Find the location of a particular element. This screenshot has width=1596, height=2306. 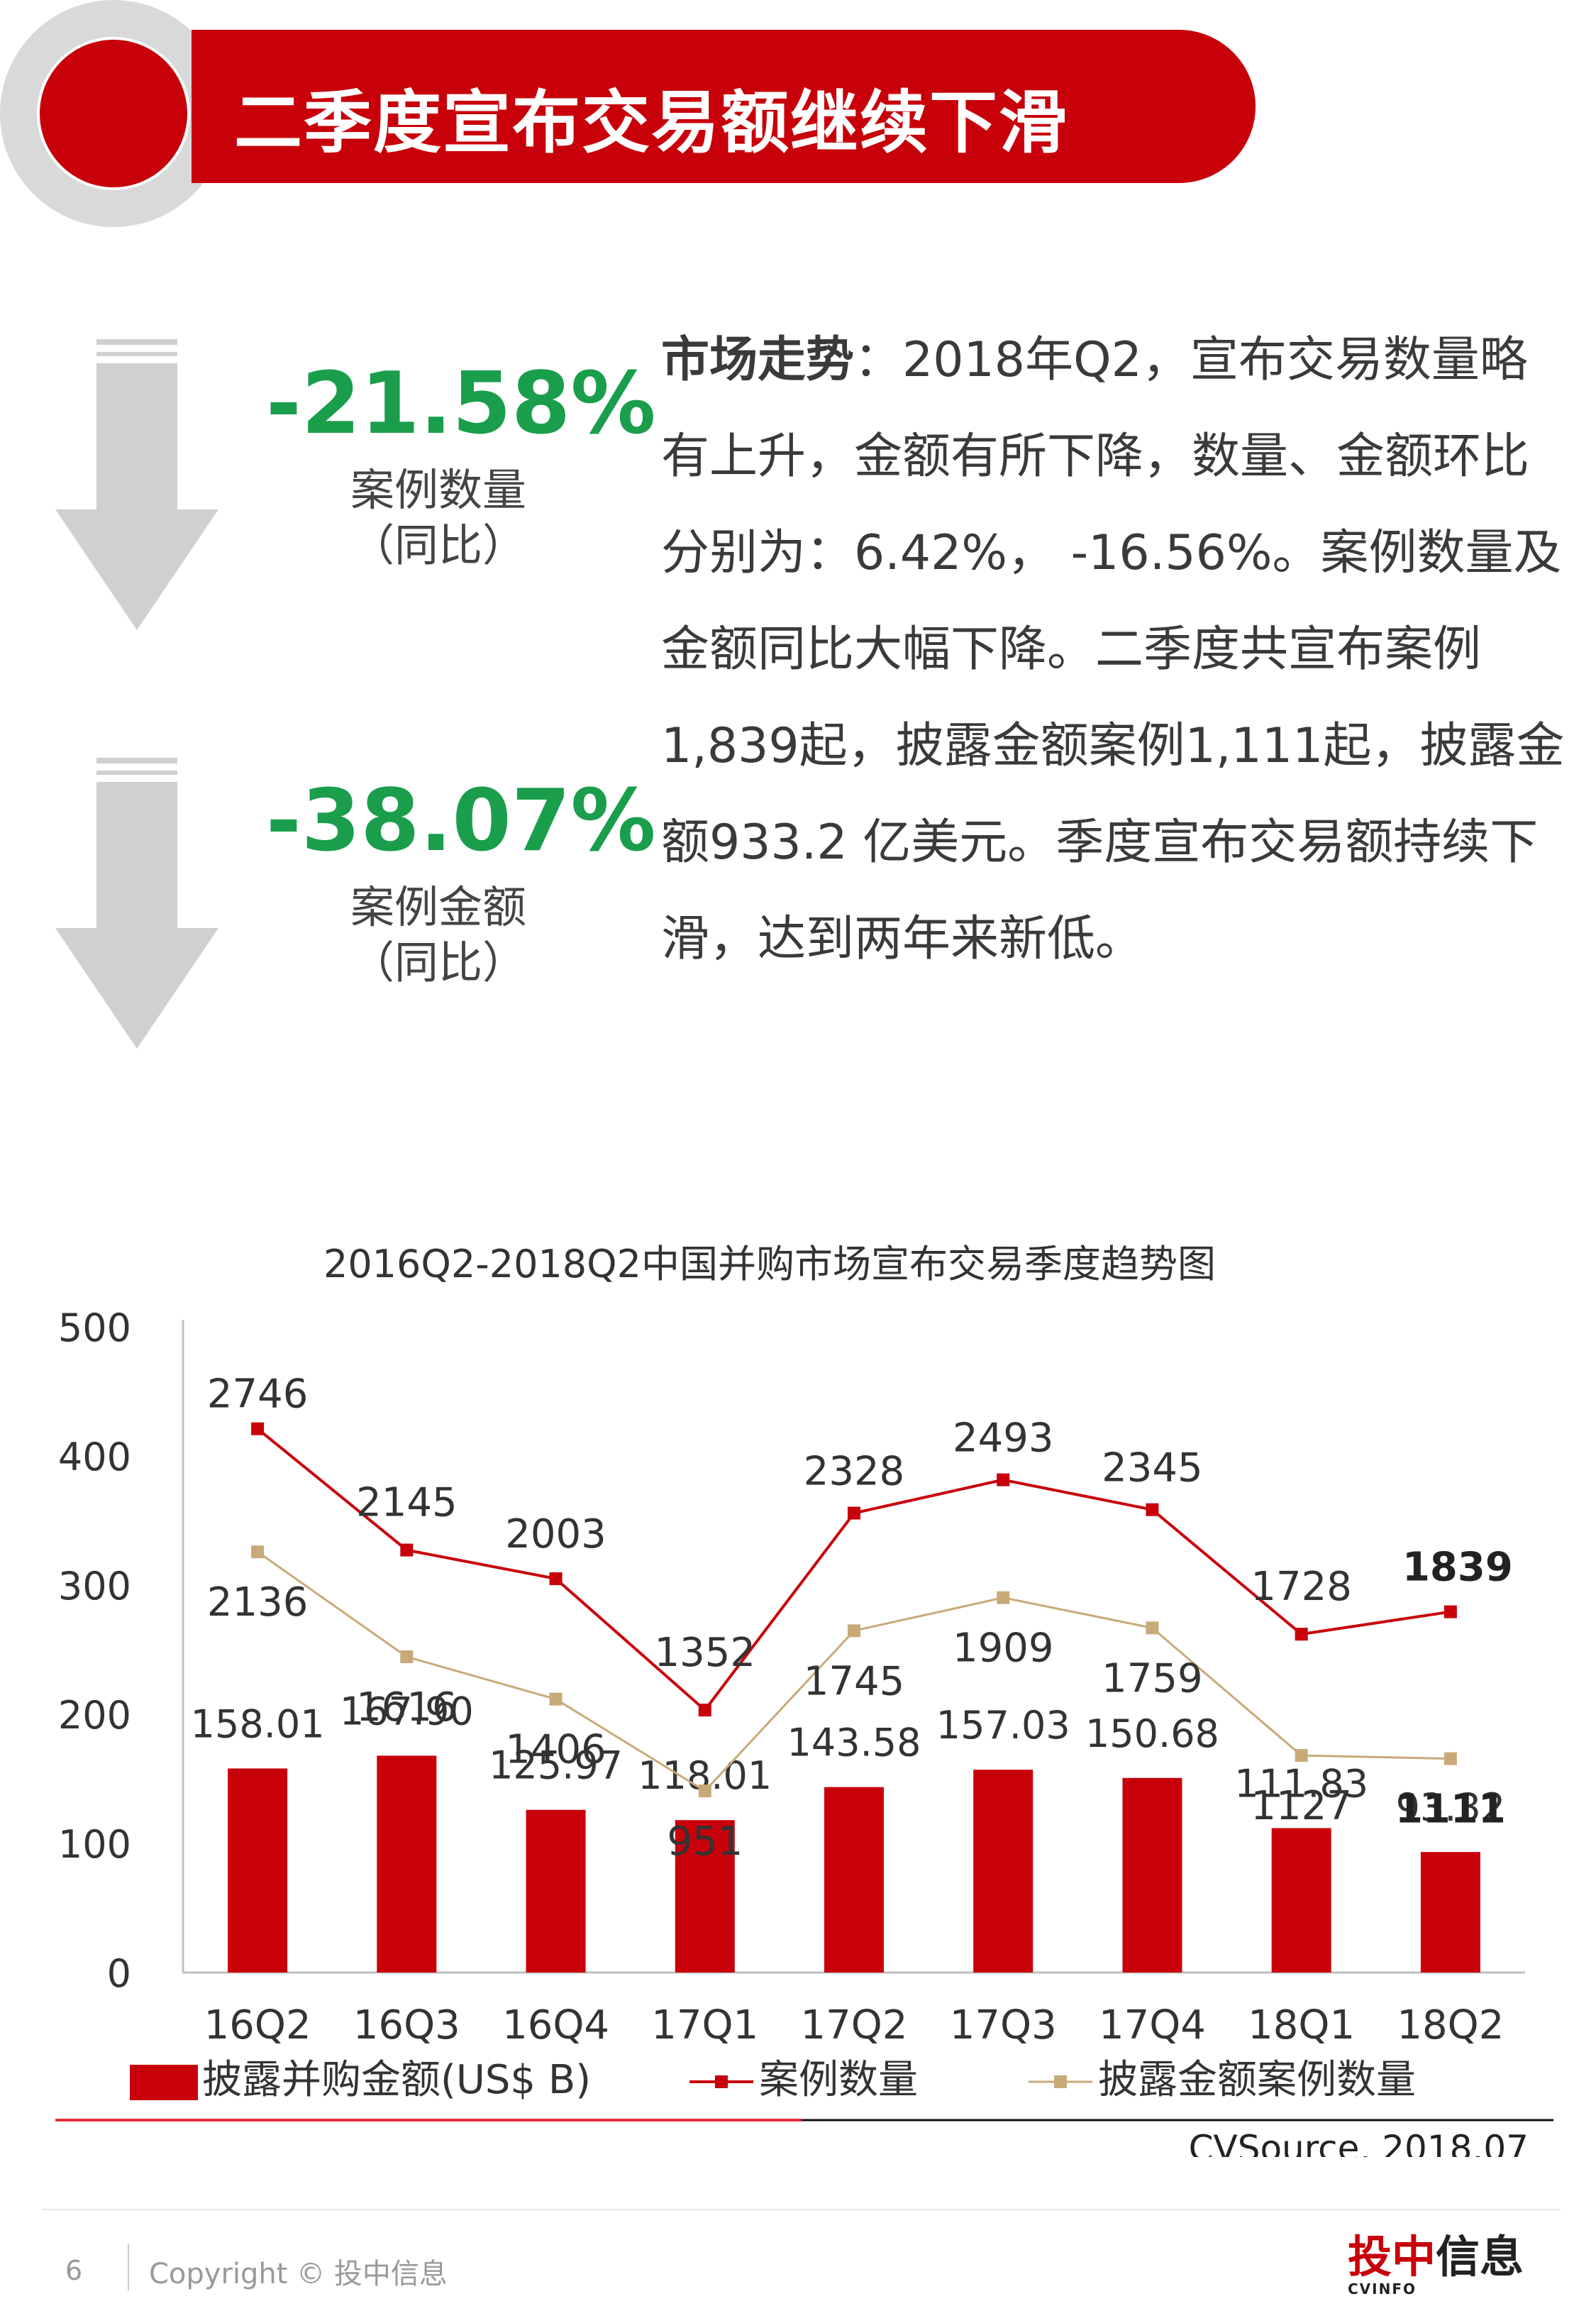

x-tick-label: 17Q2 is located at coordinates (855, 2025).